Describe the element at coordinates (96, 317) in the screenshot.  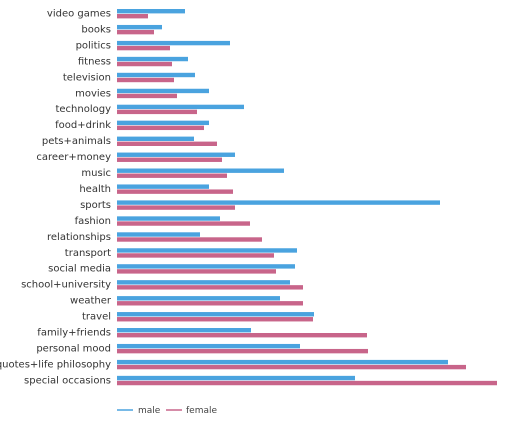
I see `category-label-travel: travel` at that location.